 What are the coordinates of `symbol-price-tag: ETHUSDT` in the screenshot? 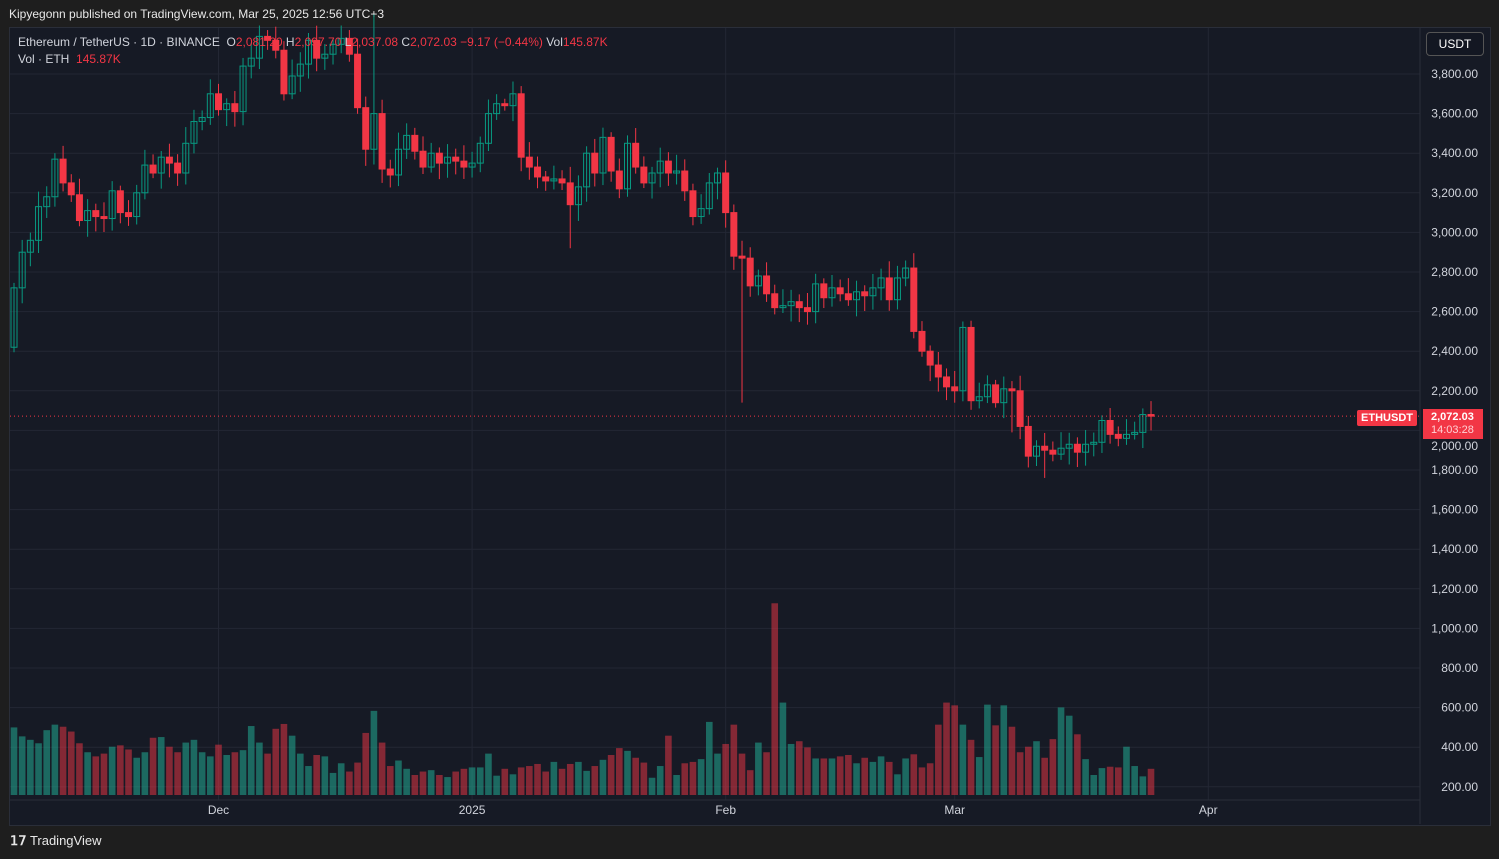 It's located at (1387, 418).